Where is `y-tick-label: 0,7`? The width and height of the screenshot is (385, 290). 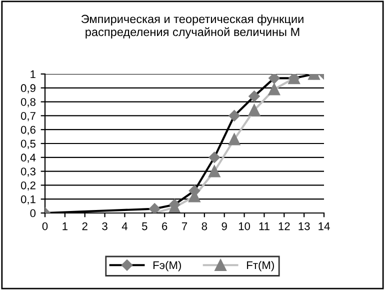
y-tick-label: 0,7 is located at coordinates (28, 117).